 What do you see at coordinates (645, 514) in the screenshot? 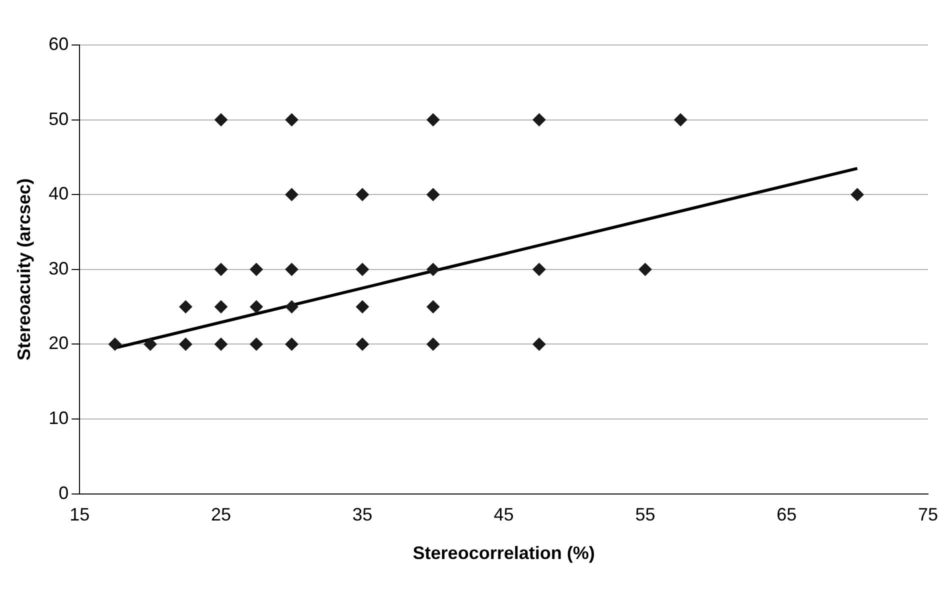
I see `x-tick-label: 55` at bounding box center [645, 514].